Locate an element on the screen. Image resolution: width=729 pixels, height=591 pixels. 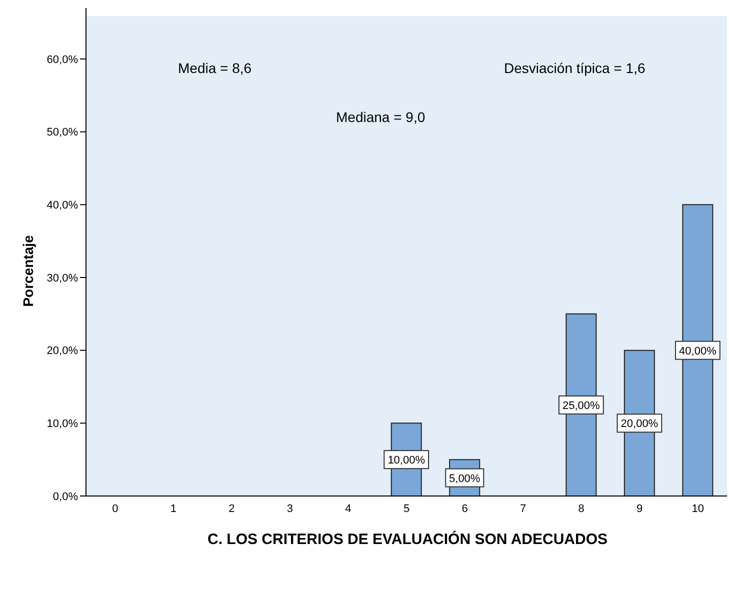
y-tick-label: 60,0% is located at coordinates (62, 60).